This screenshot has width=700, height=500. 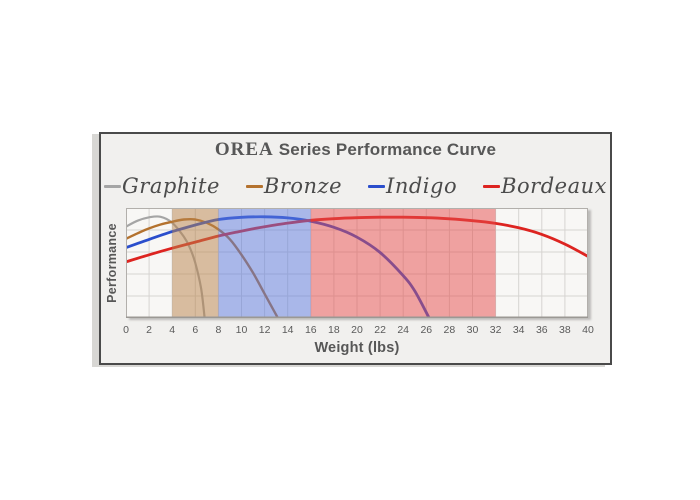 I want to click on band-bordeaux-range, so click(x=403, y=263).